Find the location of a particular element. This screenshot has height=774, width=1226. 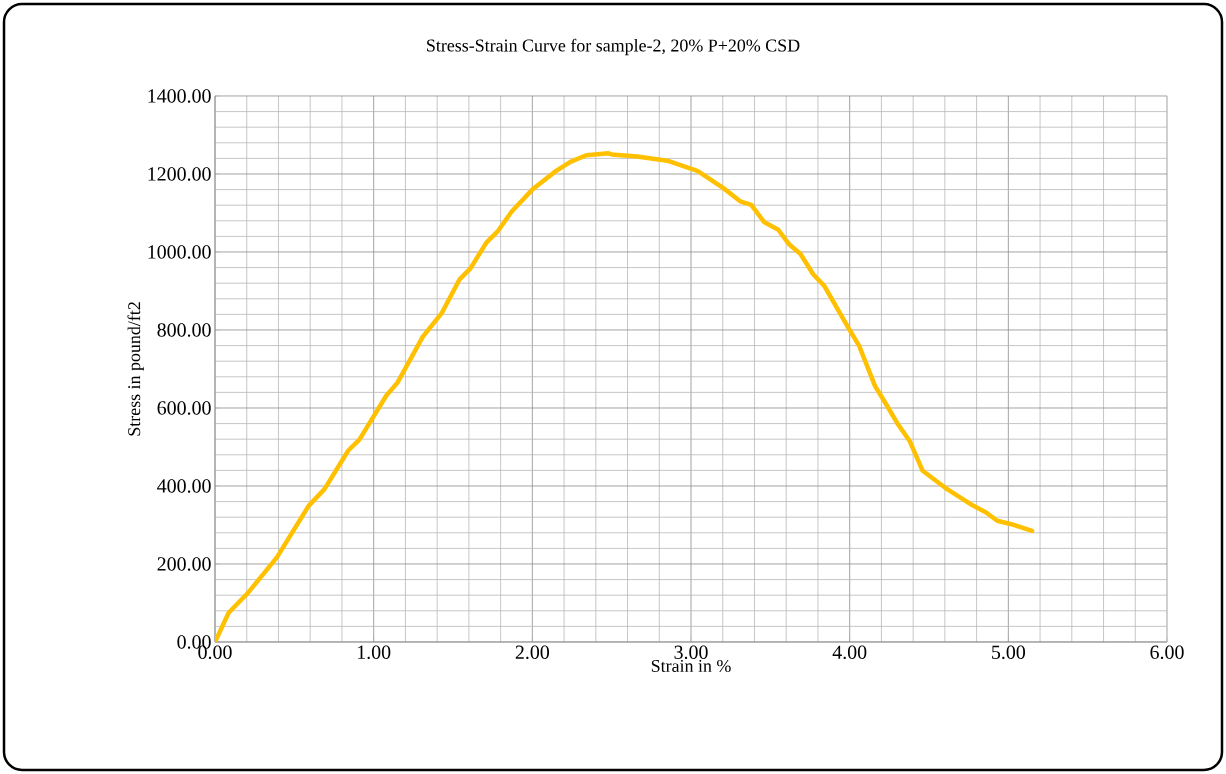

y-tick-label: 1200.00 is located at coordinates (179, 174).